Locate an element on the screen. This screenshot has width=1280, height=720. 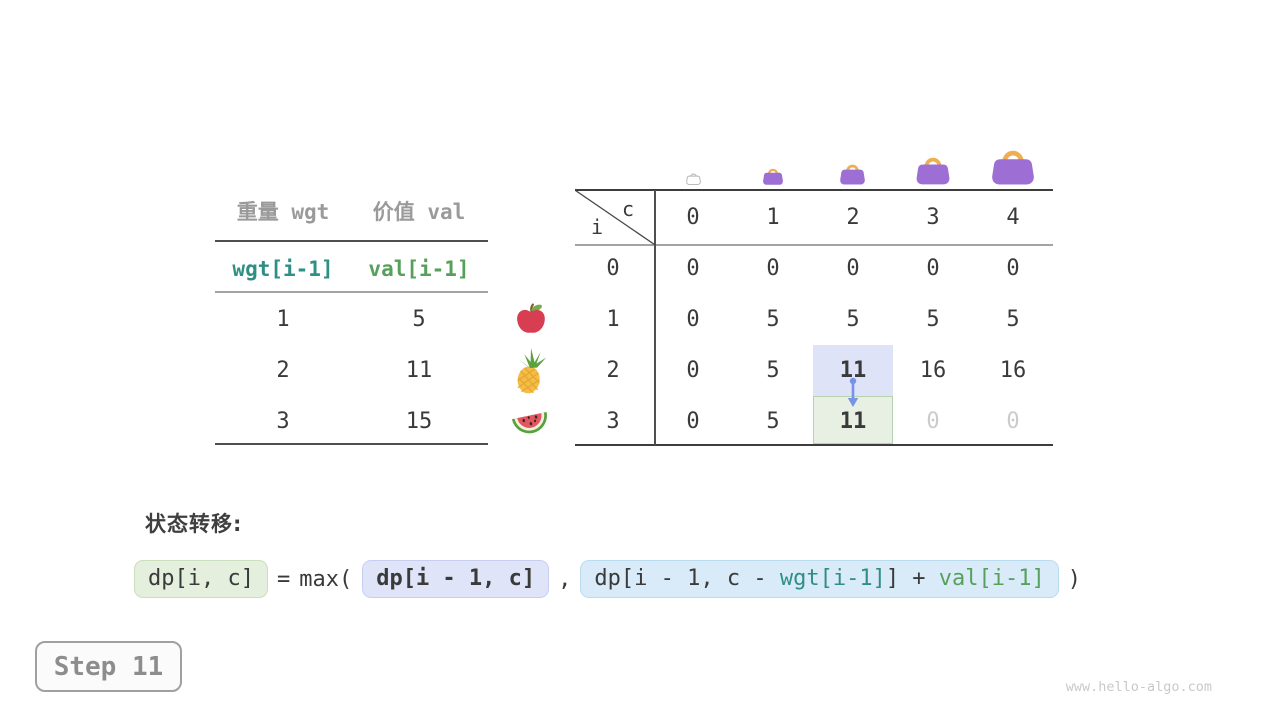
dp-row-header: 3 is located at coordinates (613, 421).